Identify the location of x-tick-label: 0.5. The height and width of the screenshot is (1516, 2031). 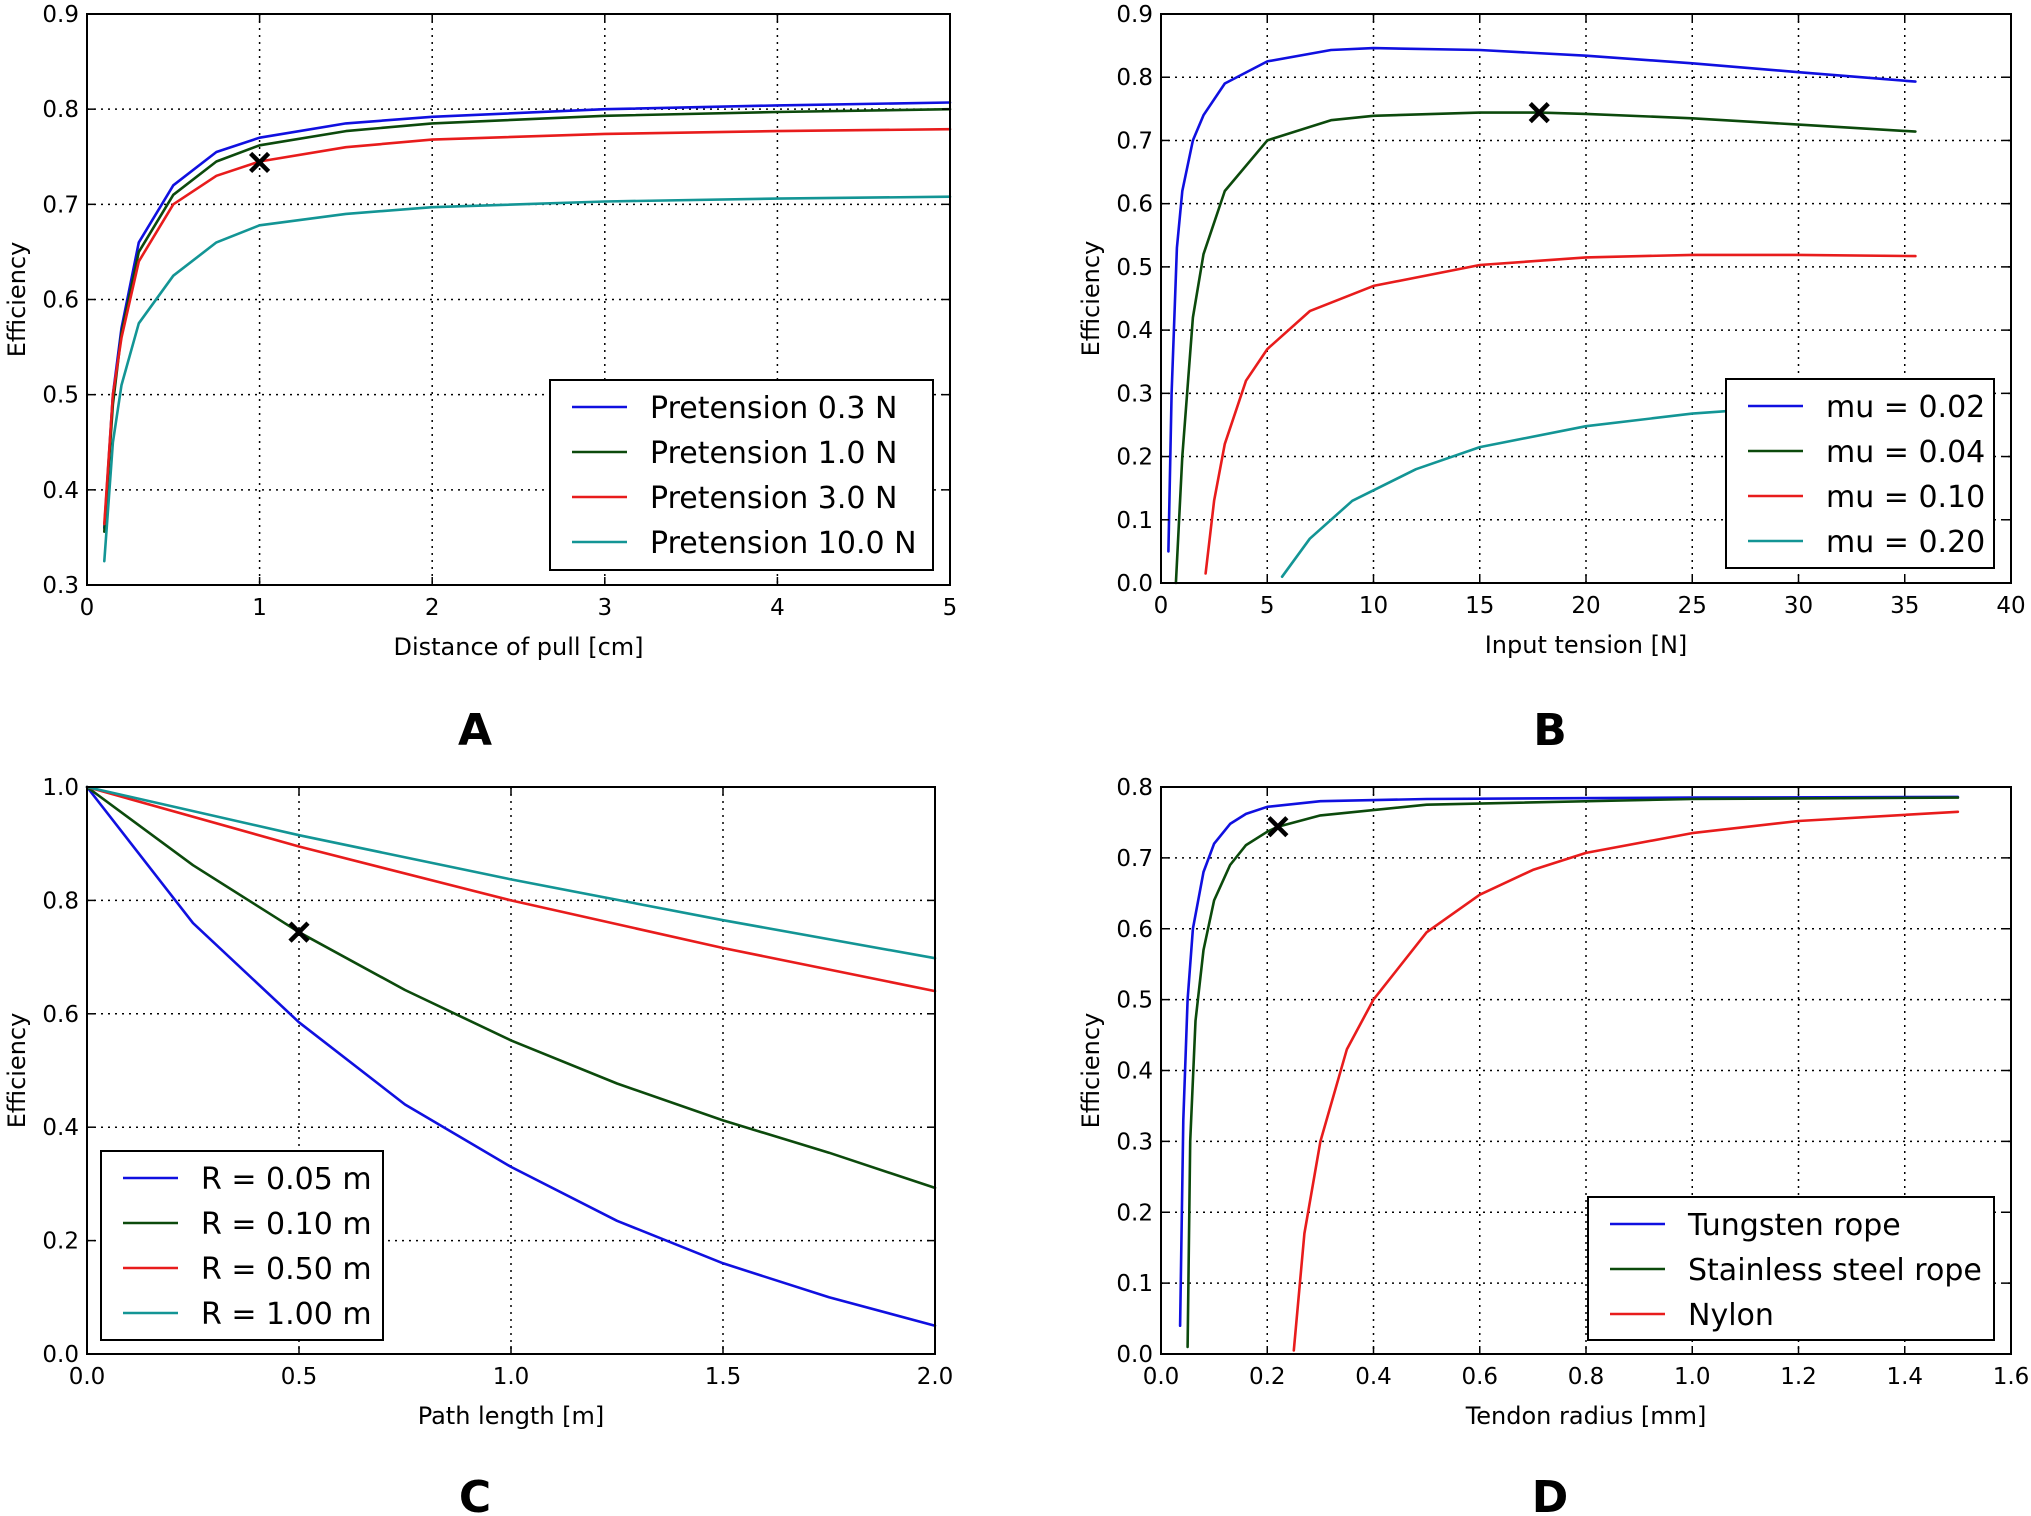
(299, 1377).